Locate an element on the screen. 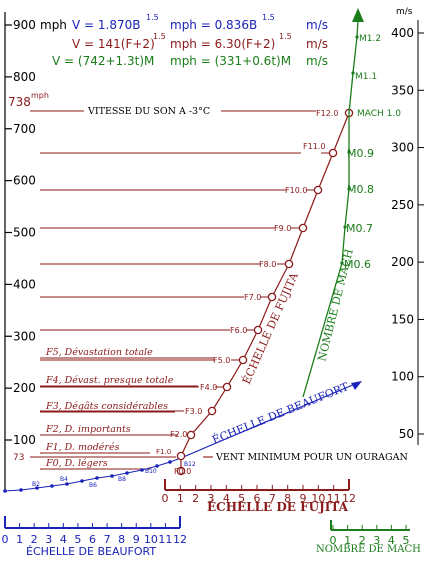  mach-point-label: M0.7 is located at coordinates (359, 228).